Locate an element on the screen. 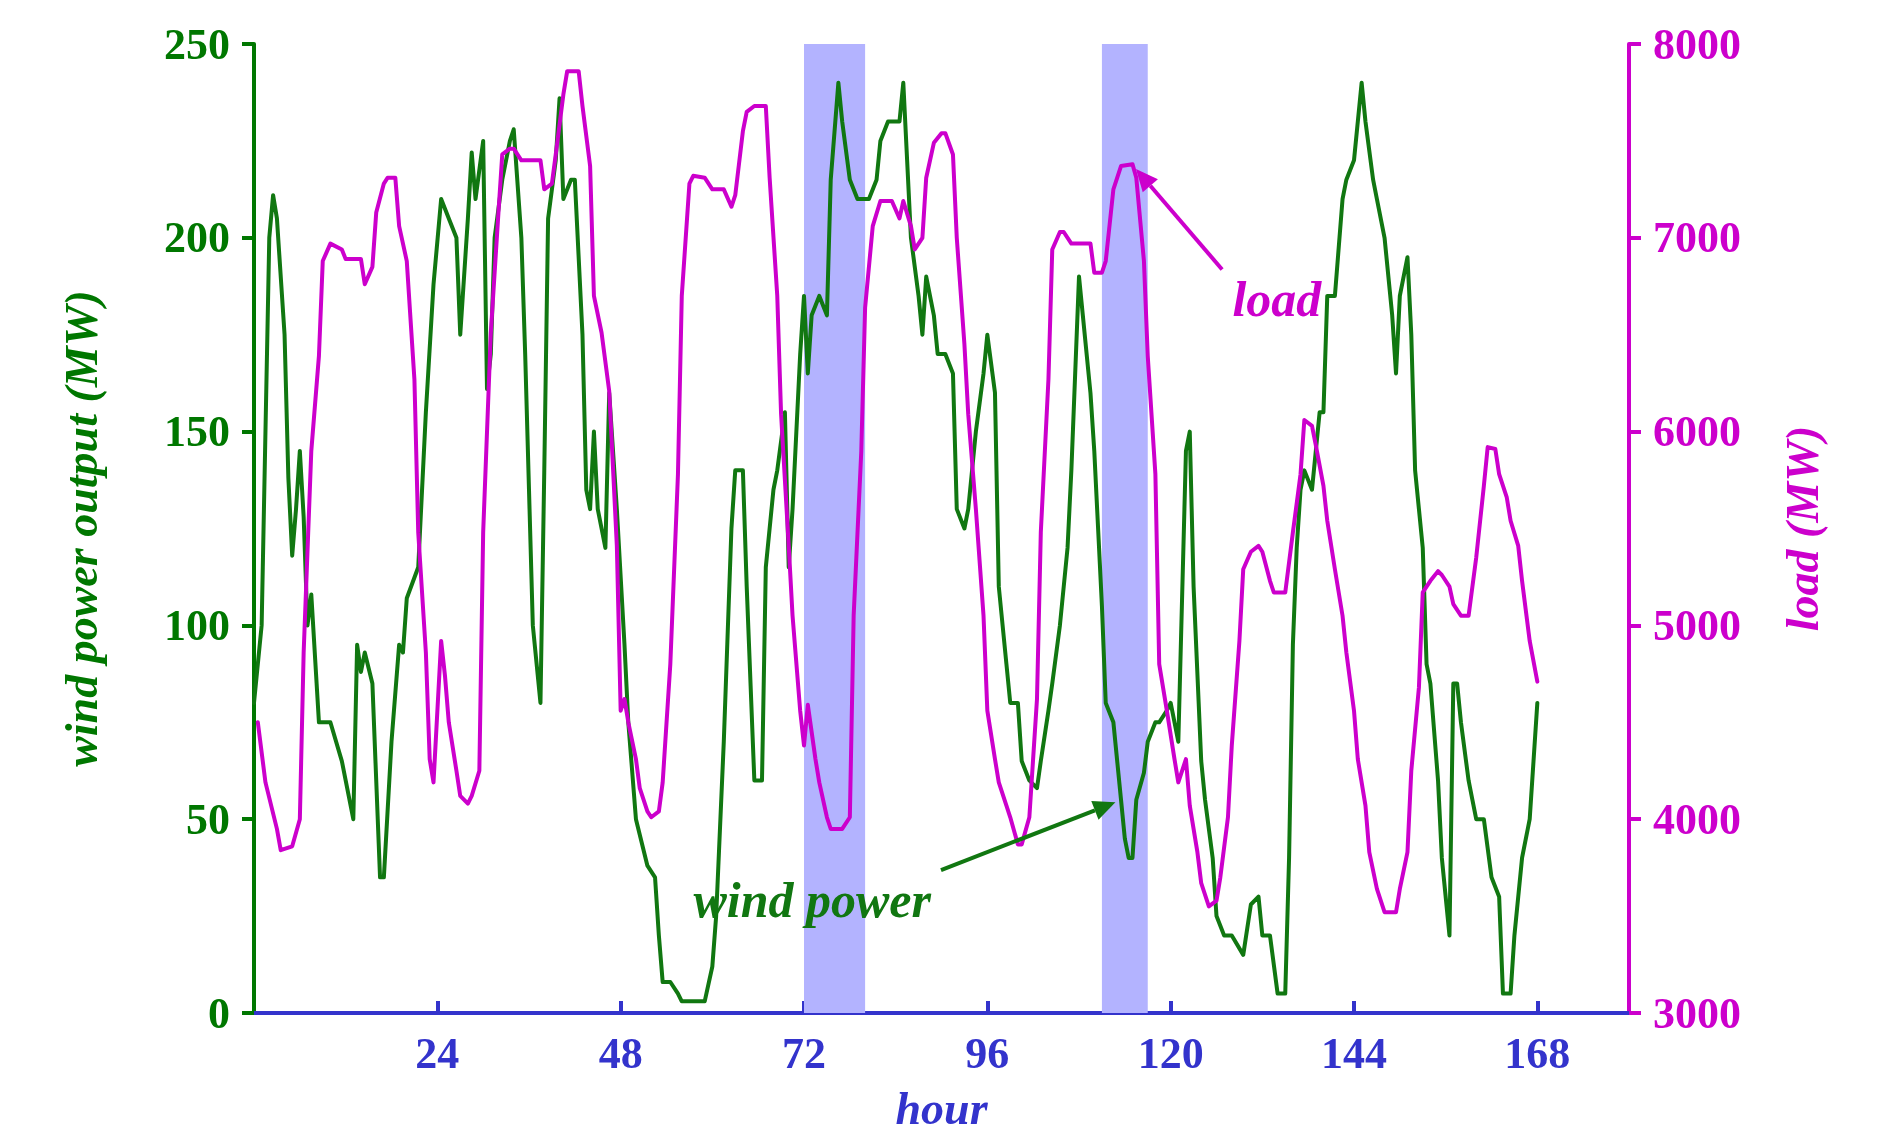 This screenshot has width=1878, height=1136. x-tick-label: 48 is located at coordinates (620, 1053).